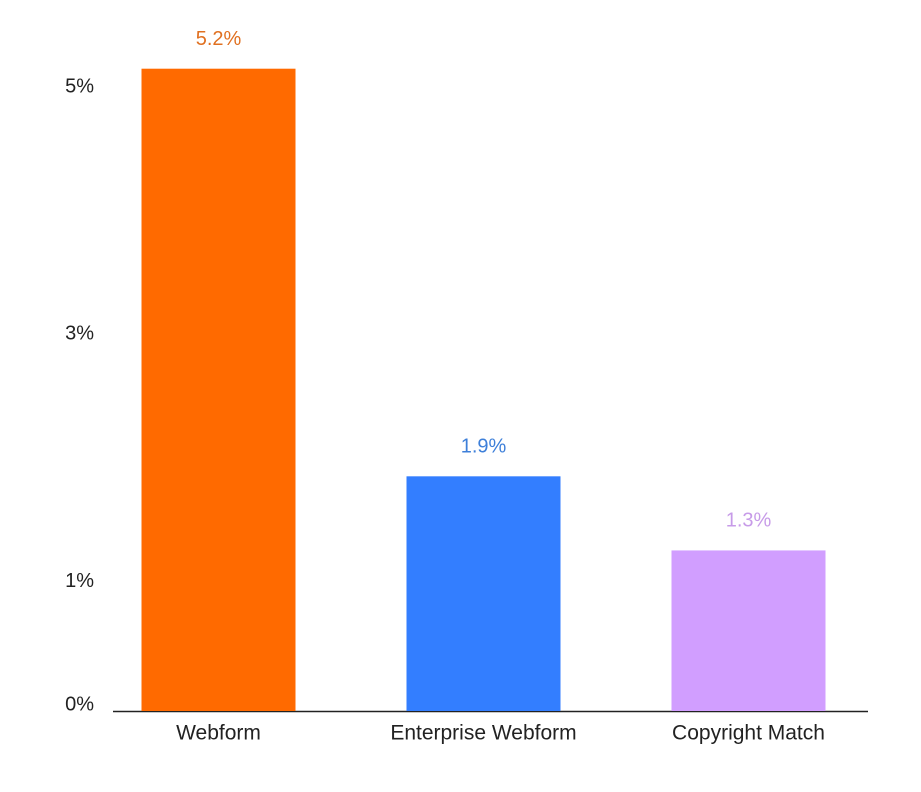  What do you see at coordinates (79, 334) in the screenshot?
I see `y-tick-label: 3%` at bounding box center [79, 334].